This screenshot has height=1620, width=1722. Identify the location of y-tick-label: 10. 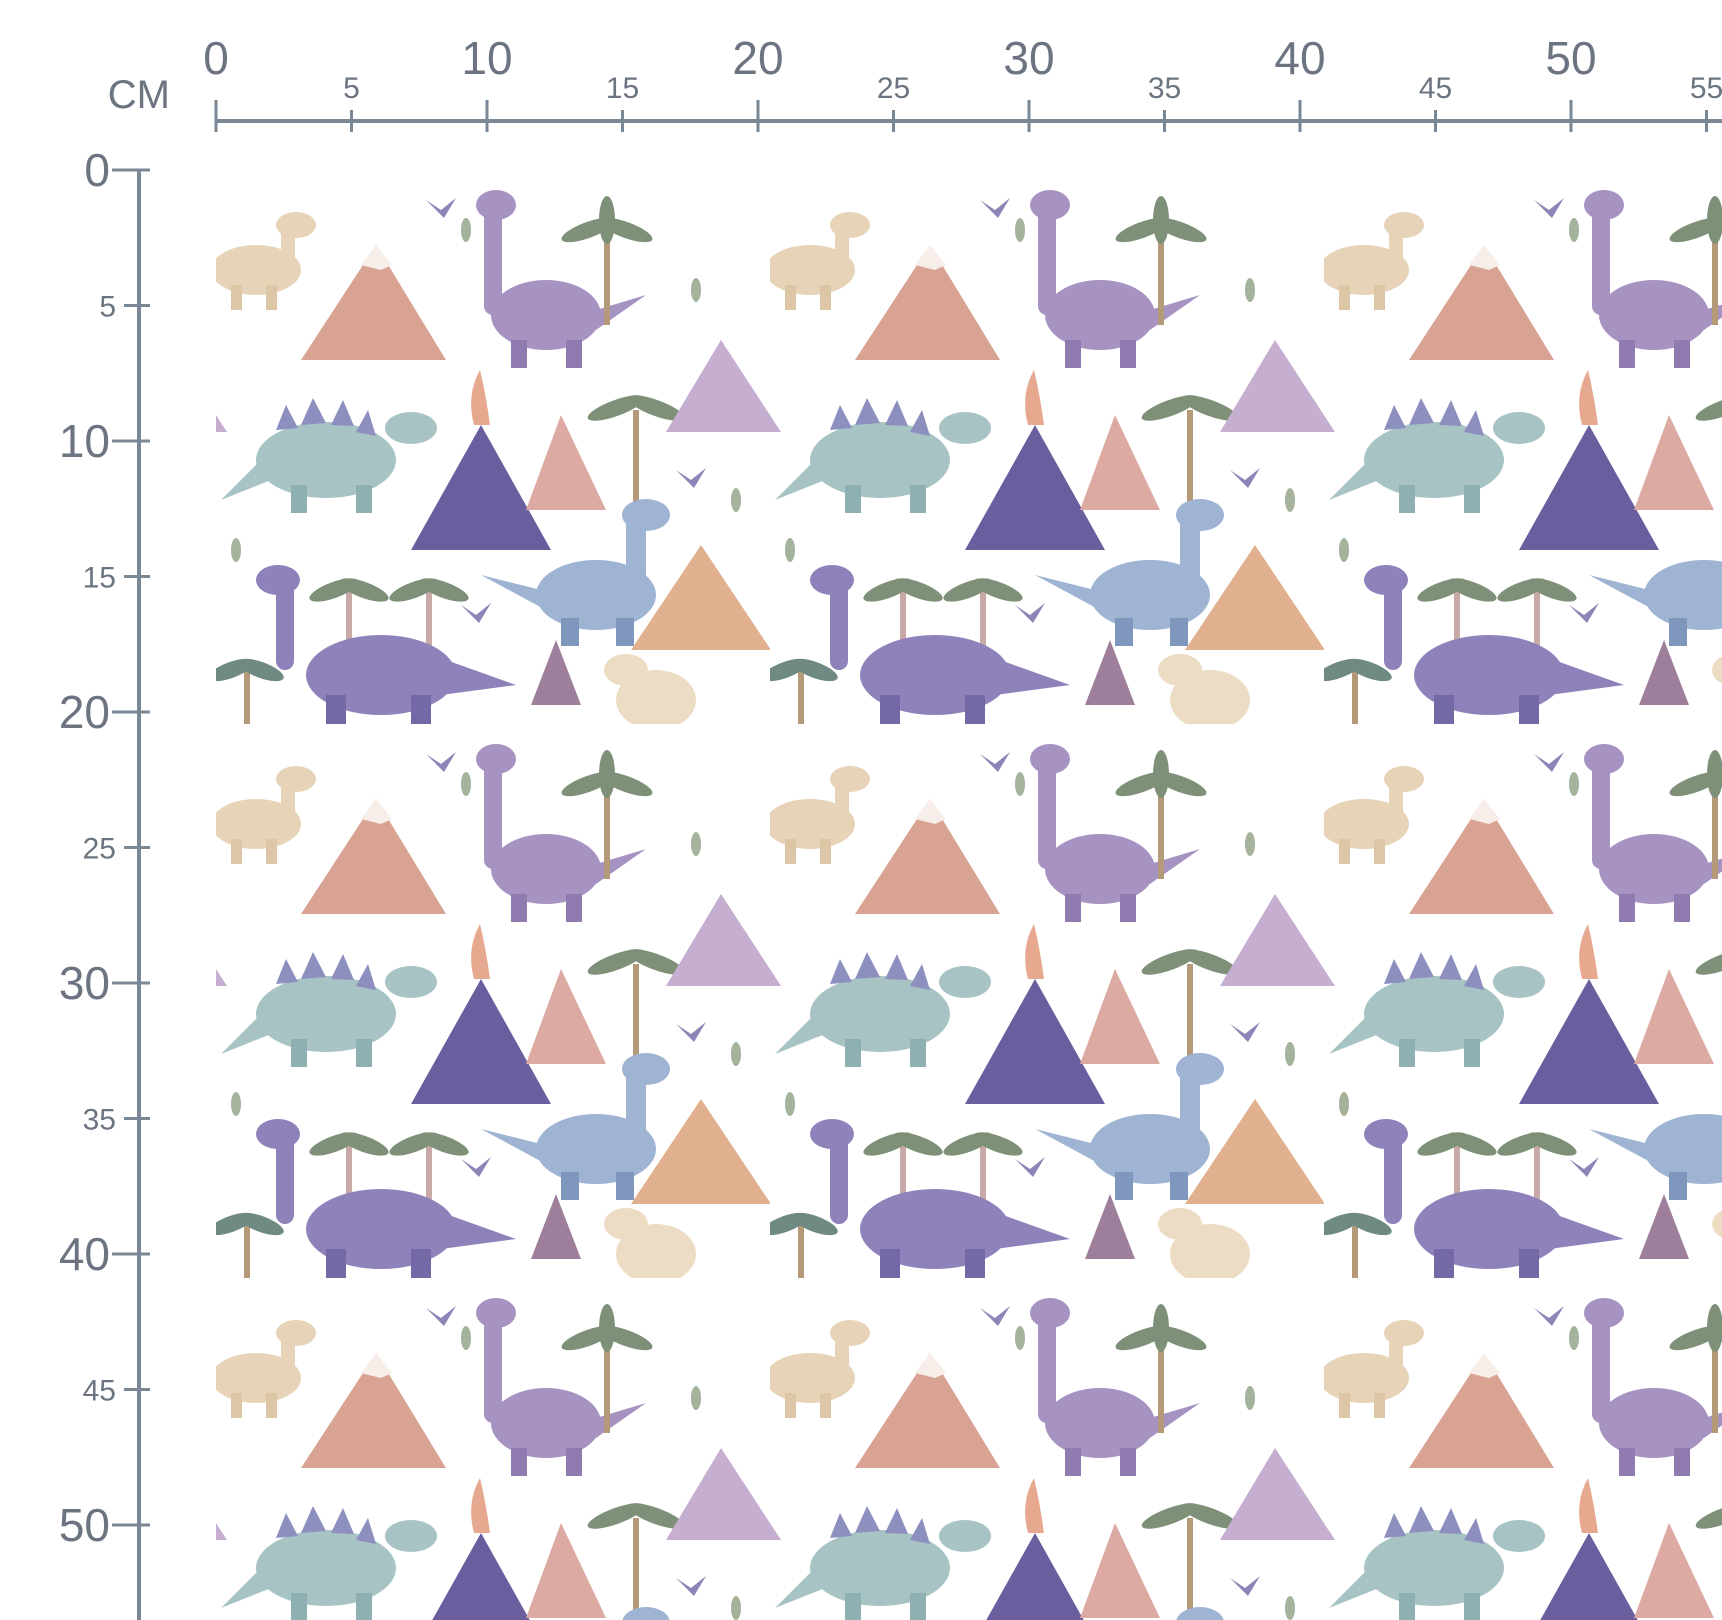
(84, 441).